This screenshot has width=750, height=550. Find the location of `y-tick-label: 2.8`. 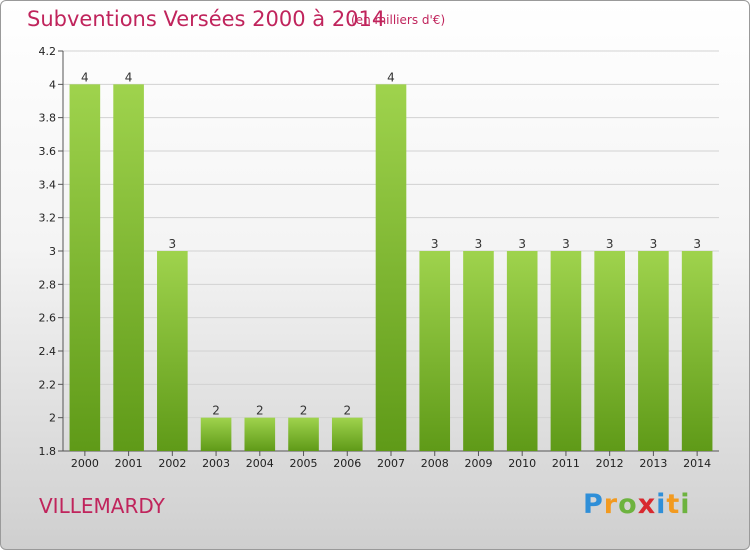

y-tick-label: 2.8 is located at coordinates (48, 284).